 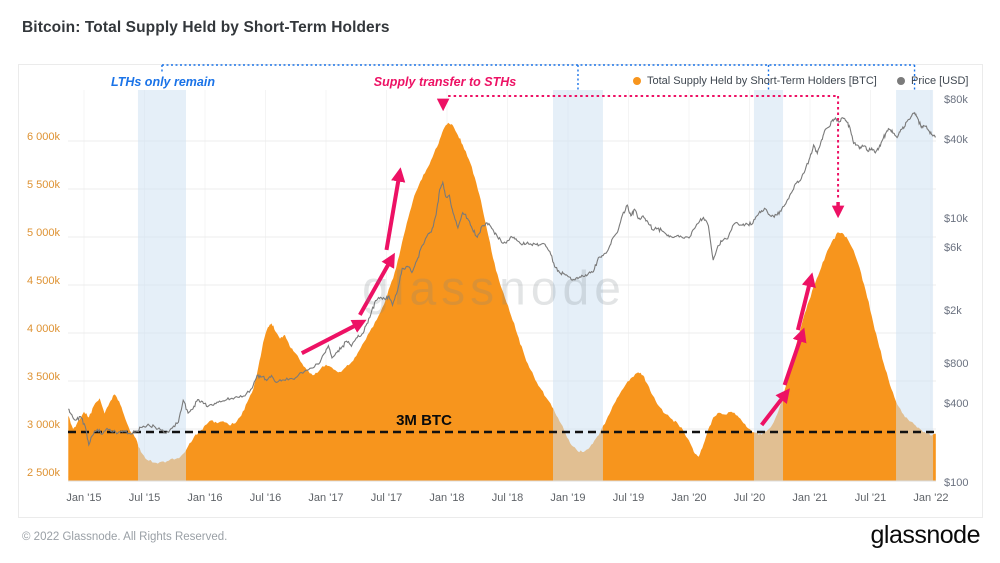 I want to click on glassnode-logo: glassnode, so click(x=925, y=535).